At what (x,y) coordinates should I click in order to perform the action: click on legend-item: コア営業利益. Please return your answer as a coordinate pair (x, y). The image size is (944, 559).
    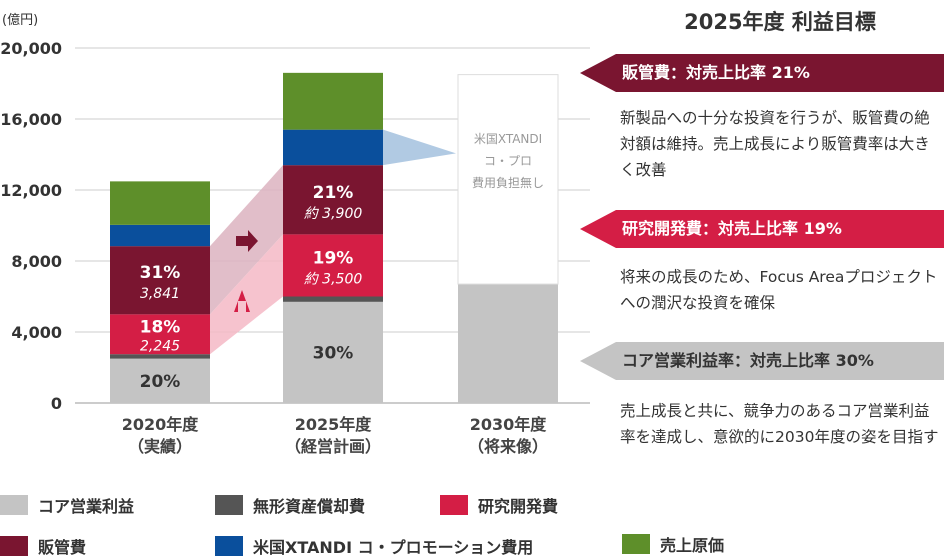
    Looking at the image, I should click on (67, 505).